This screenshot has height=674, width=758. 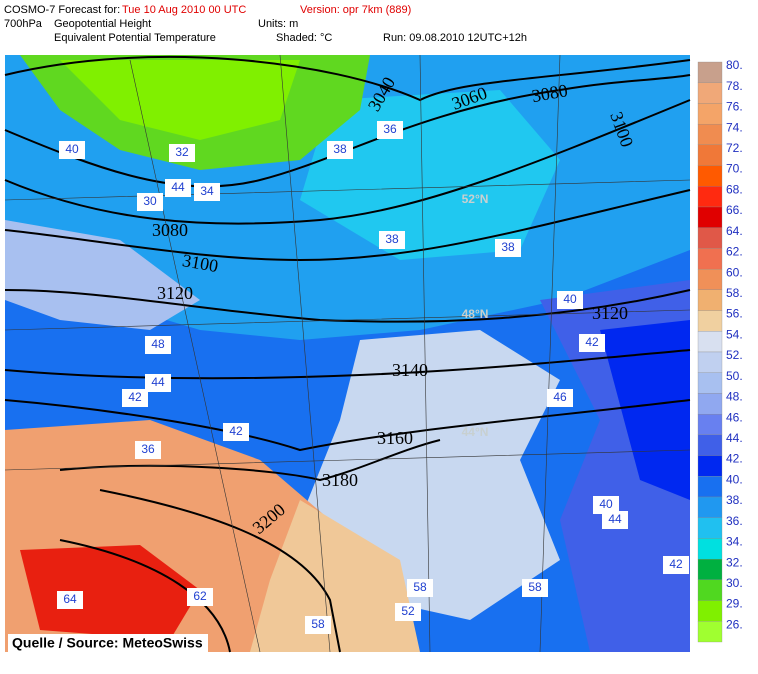 I want to click on units: Units: m, so click(x=278, y=24).